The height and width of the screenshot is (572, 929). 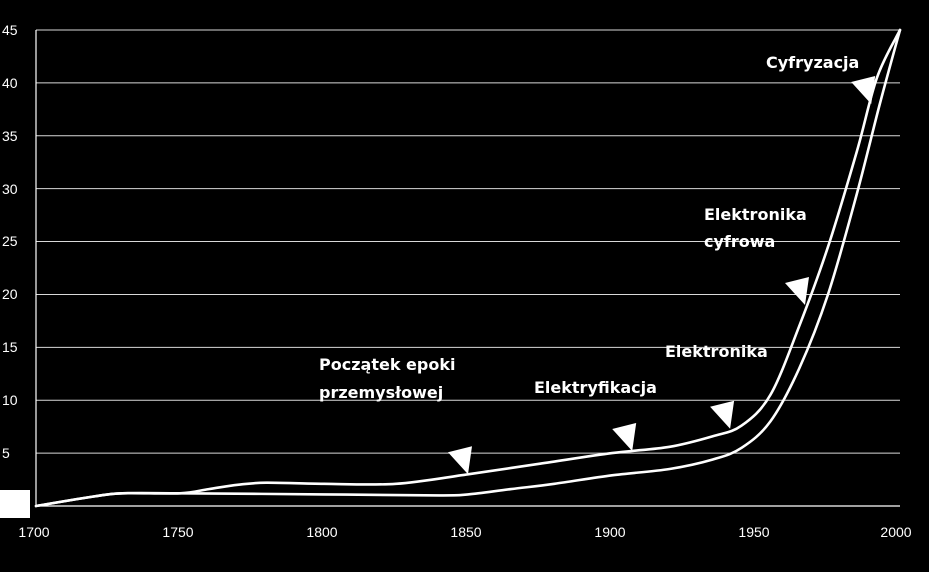 I want to click on x-tick-label: 1950, so click(x=753, y=532).